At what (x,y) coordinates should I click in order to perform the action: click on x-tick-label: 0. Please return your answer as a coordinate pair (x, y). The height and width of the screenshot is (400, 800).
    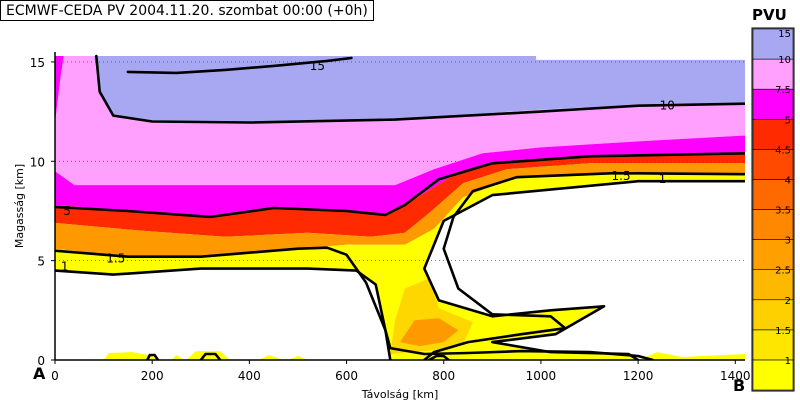
    Looking at the image, I should click on (55, 376).